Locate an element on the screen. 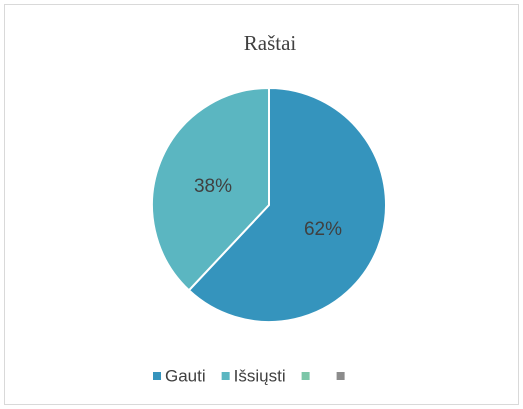  legend-label: Išsiųsti is located at coordinates (260, 375).